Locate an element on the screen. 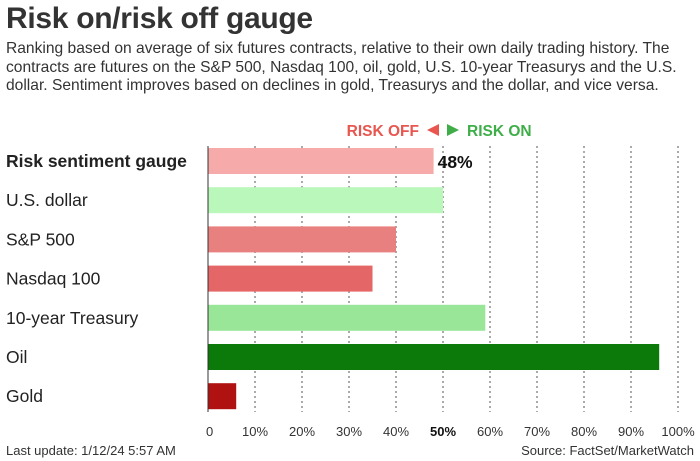  category-label: Nasdaq 100 is located at coordinates (53, 279).